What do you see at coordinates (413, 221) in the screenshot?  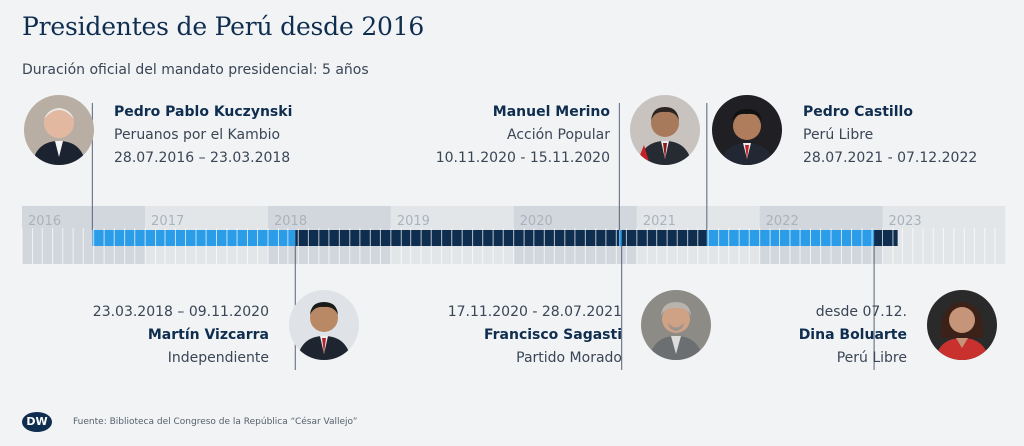 I see `year-tick-label: 2019` at bounding box center [413, 221].